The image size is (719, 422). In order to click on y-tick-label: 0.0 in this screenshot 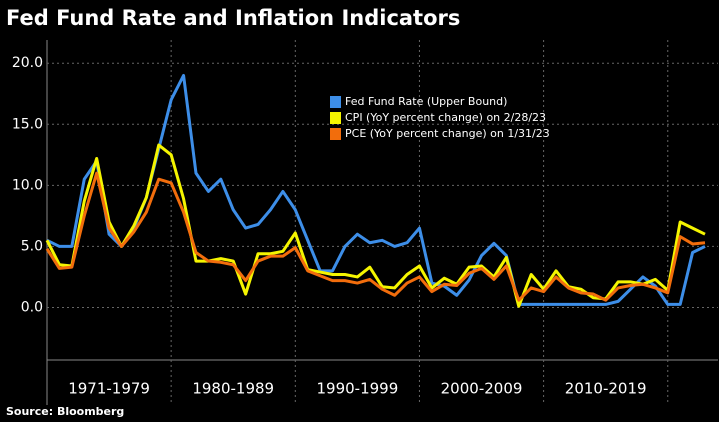, I will do `click(32, 307)`.